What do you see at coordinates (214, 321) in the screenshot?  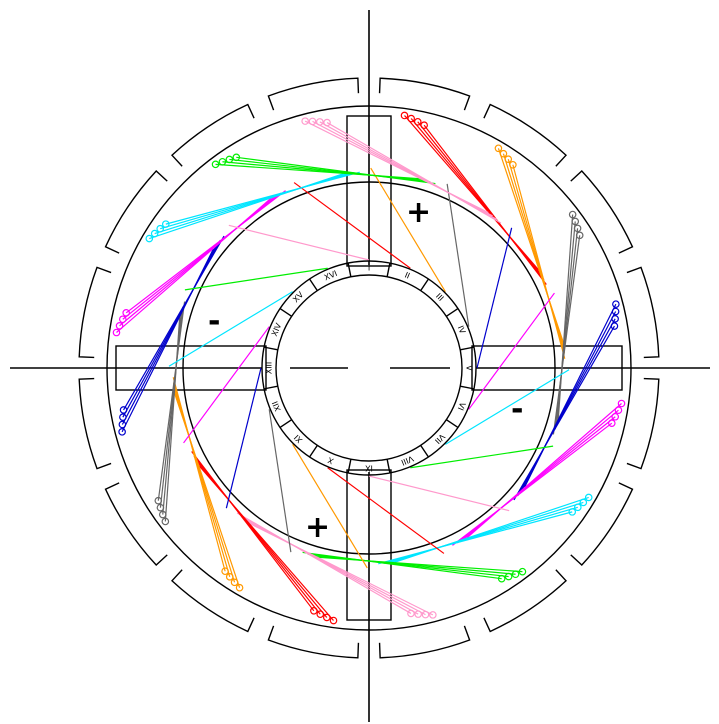 I see `polarity-minus-left: -` at bounding box center [214, 321].